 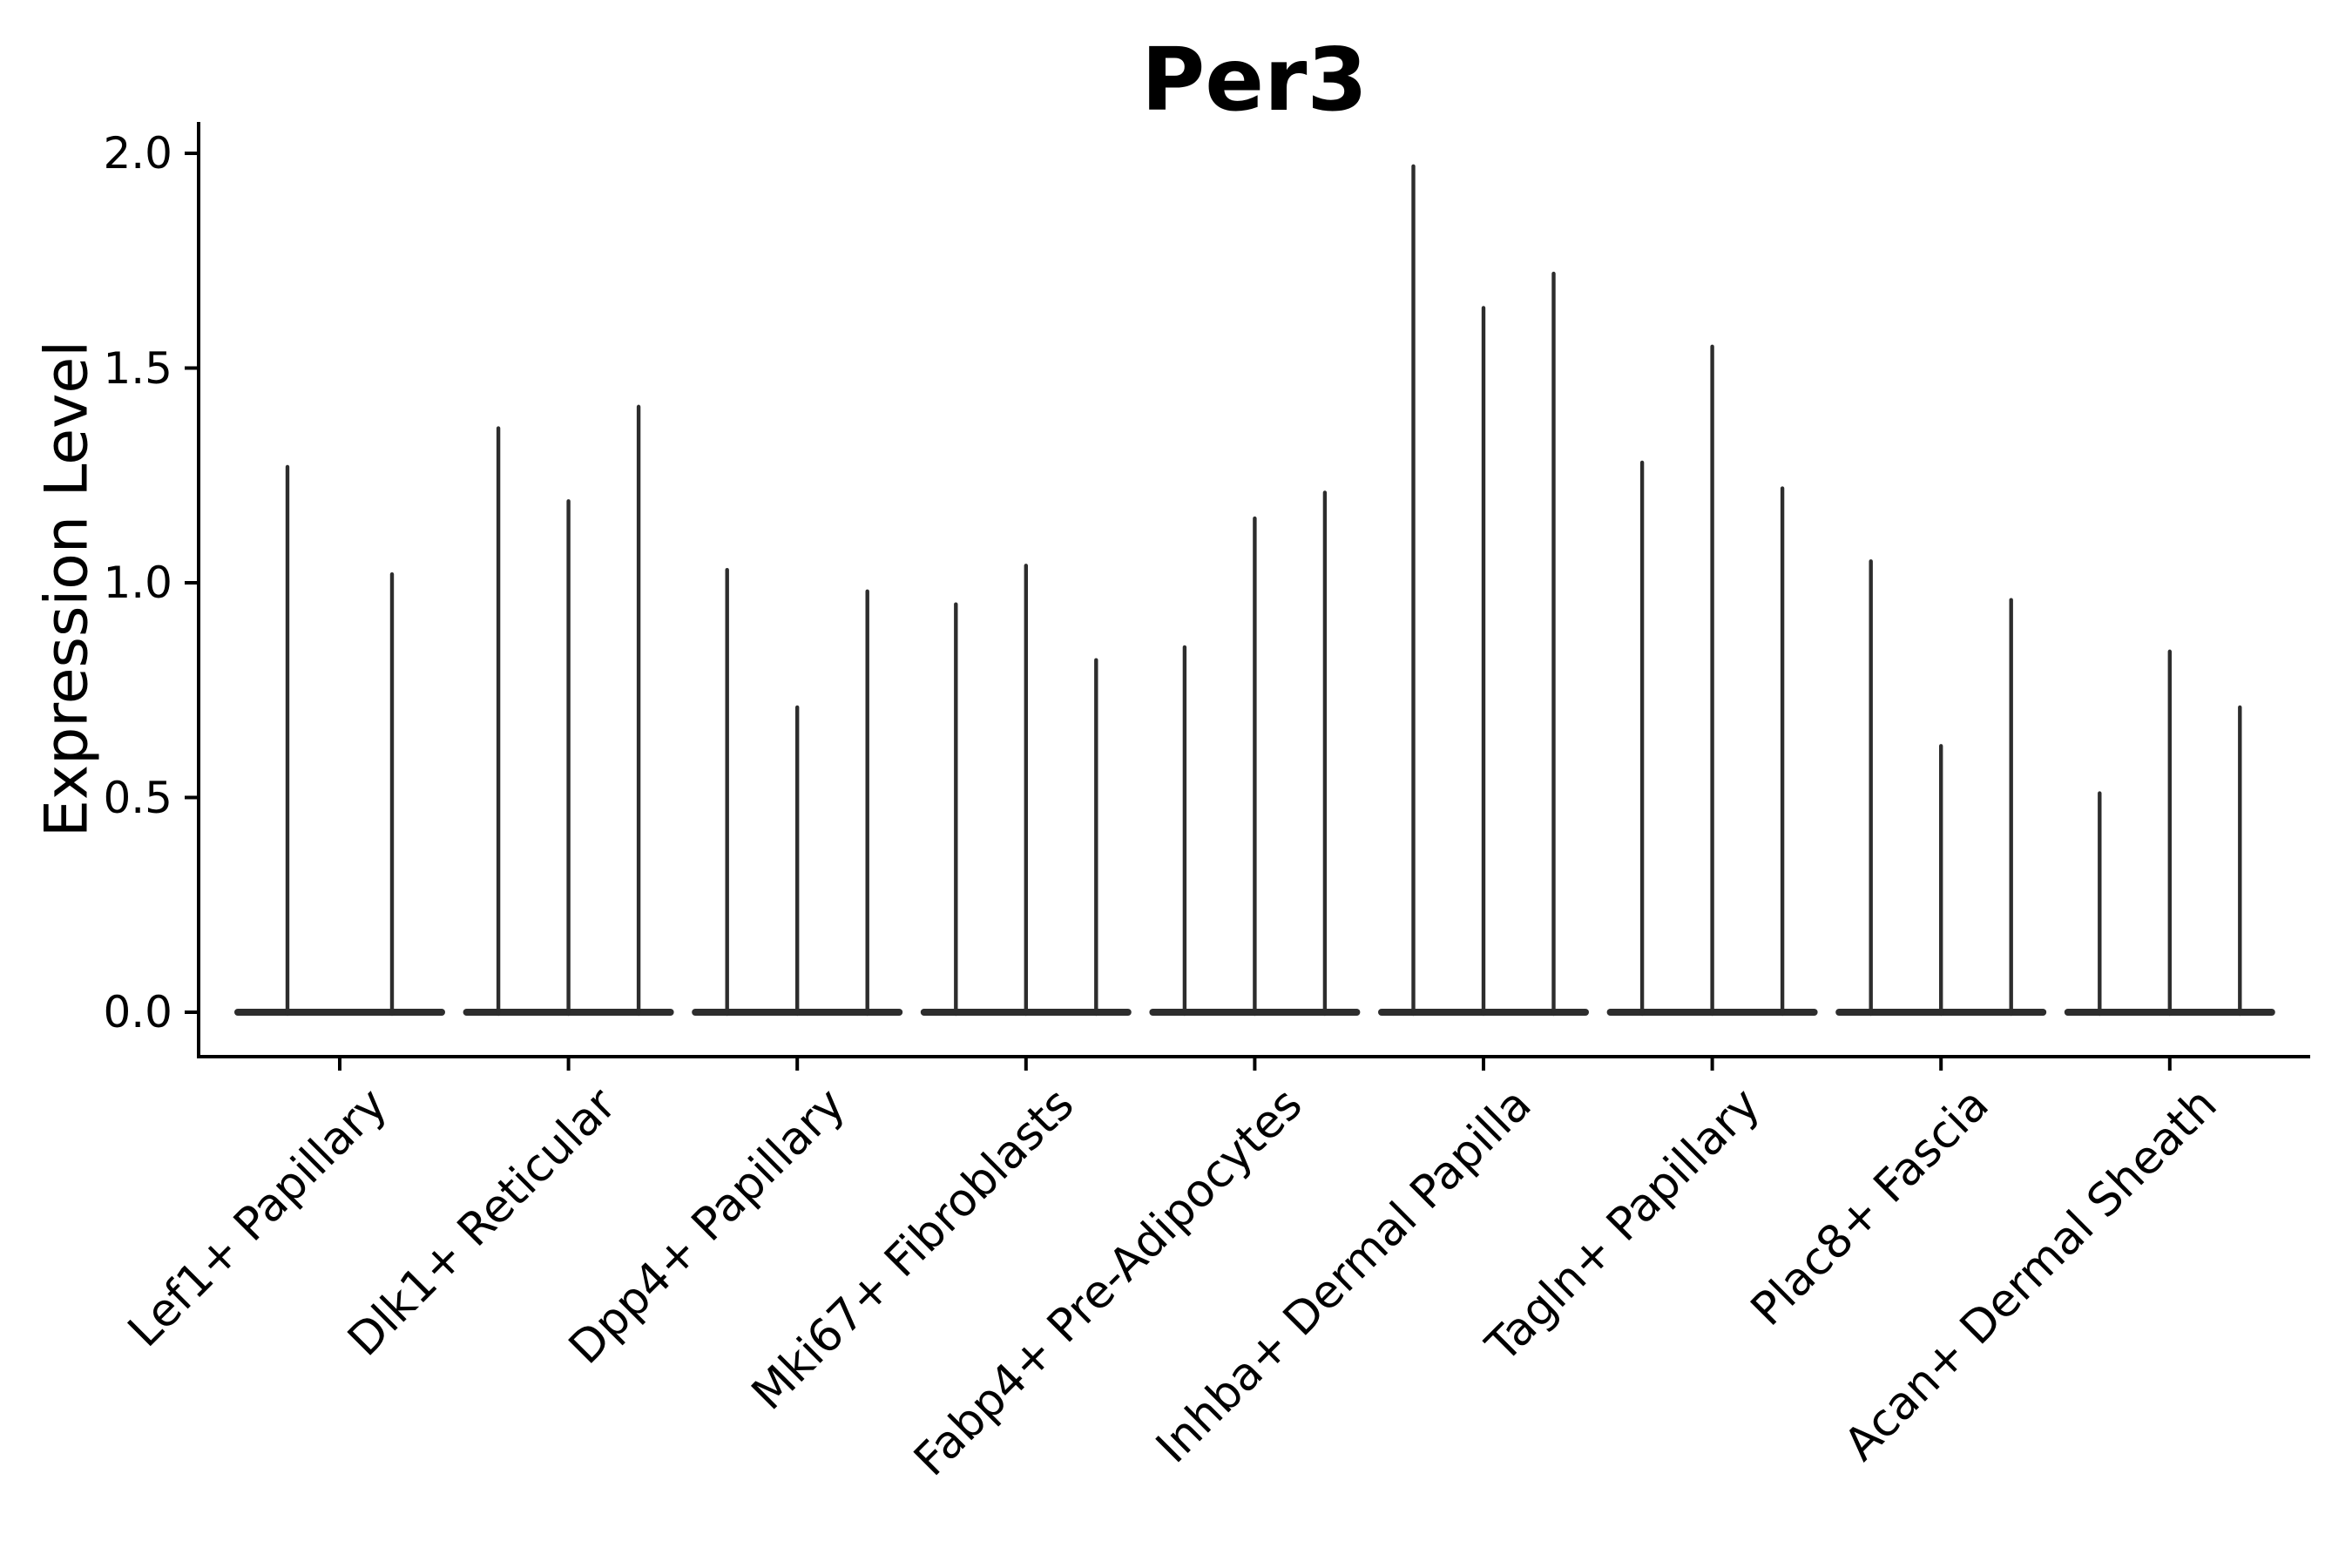 I want to click on y-tick-label: 0.0, so click(x=137, y=1012).